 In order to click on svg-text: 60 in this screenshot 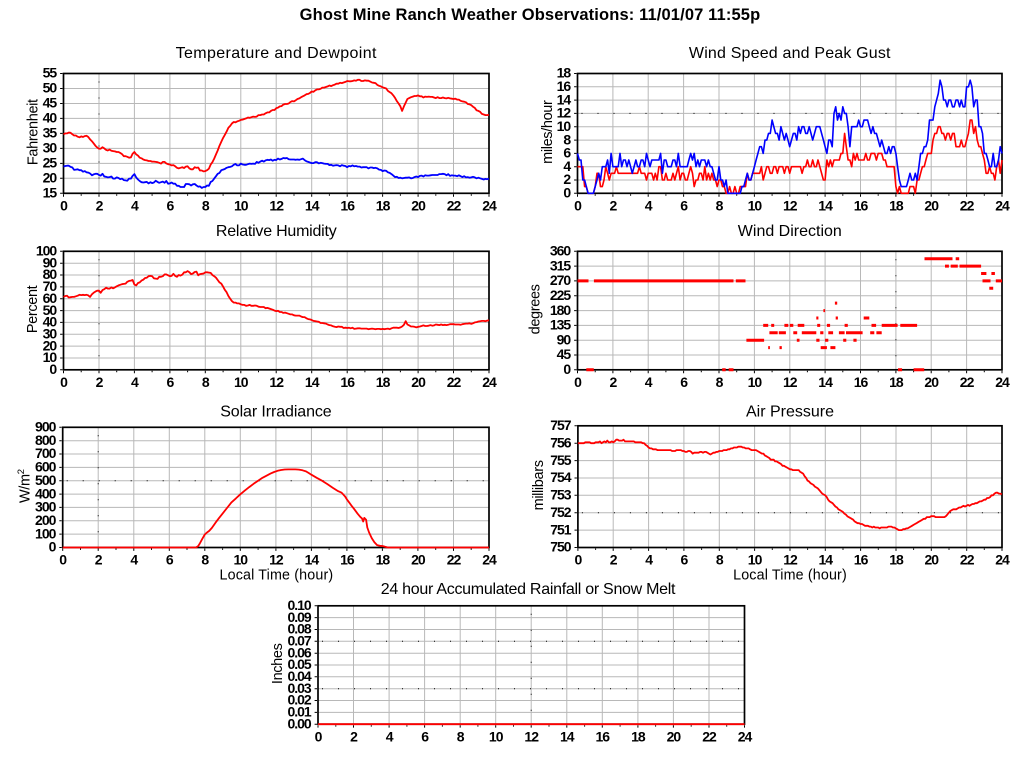, I will do `click(50, 298)`.